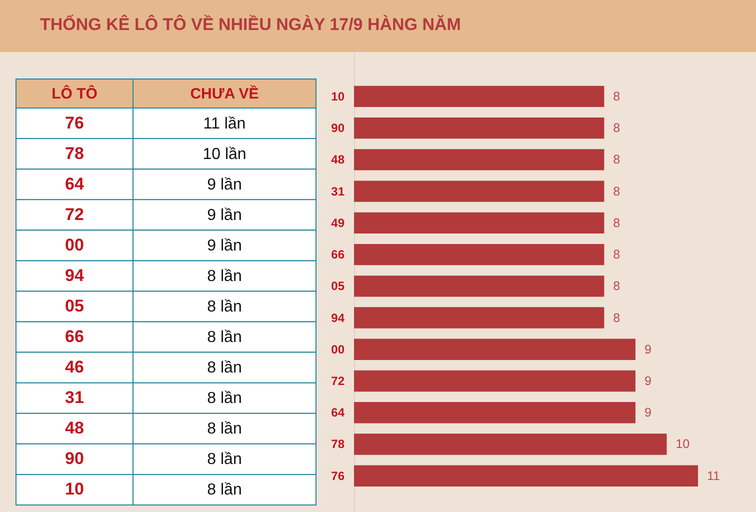  What do you see at coordinates (74, 336) in the screenshot?
I see `category-label: 66` at bounding box center [74, 336].